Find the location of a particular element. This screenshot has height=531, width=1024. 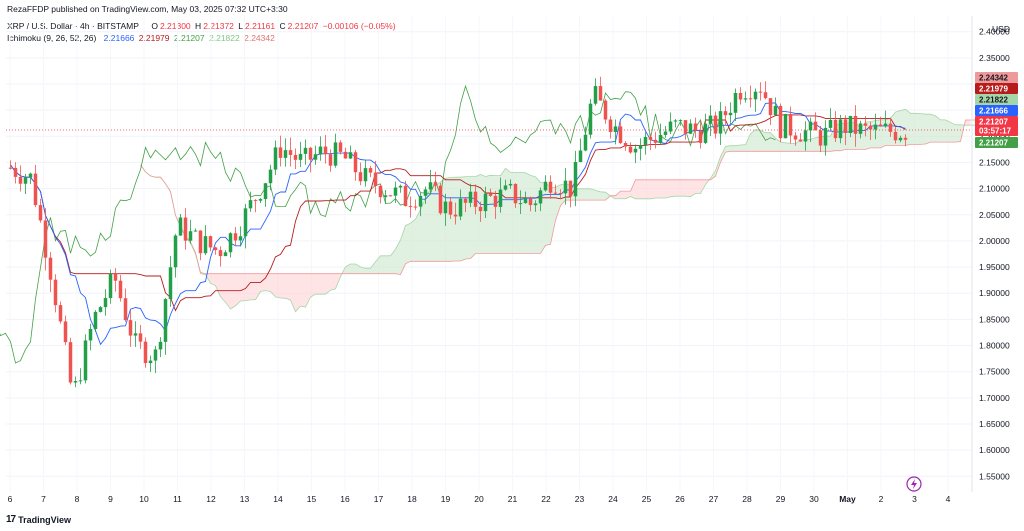

x-tick-label: 20 is located at coordinates (479, 499).